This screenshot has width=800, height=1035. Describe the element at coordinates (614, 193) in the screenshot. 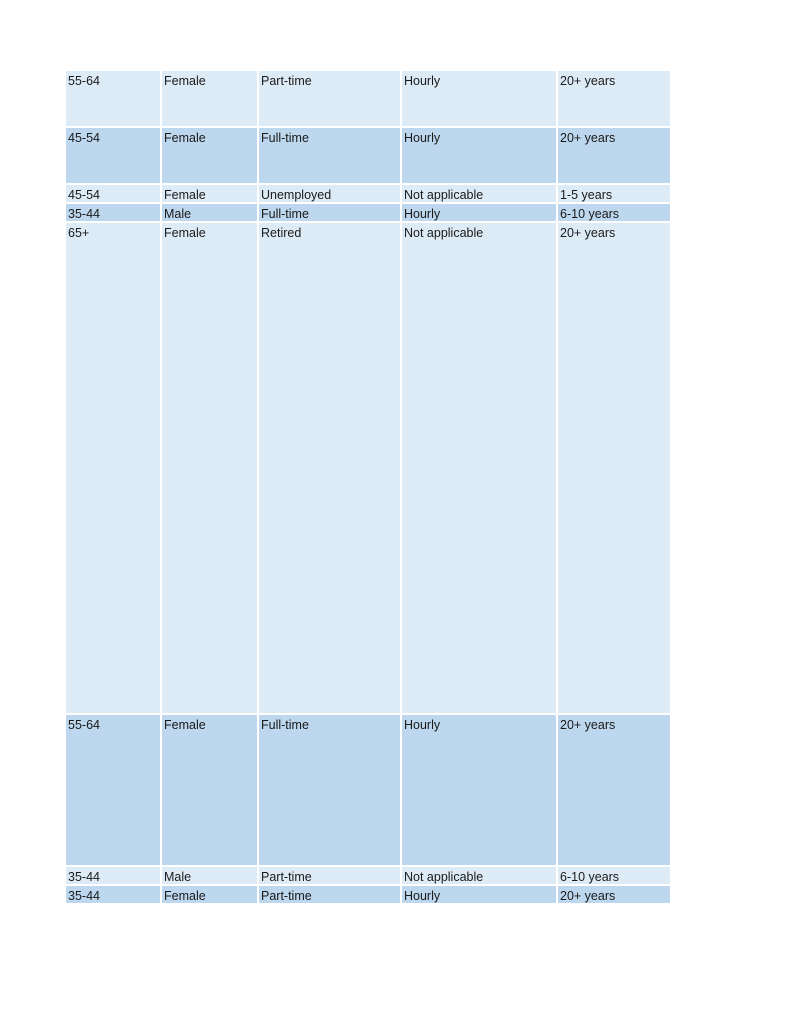

I see `table-cell: 1-5 years` at that location.